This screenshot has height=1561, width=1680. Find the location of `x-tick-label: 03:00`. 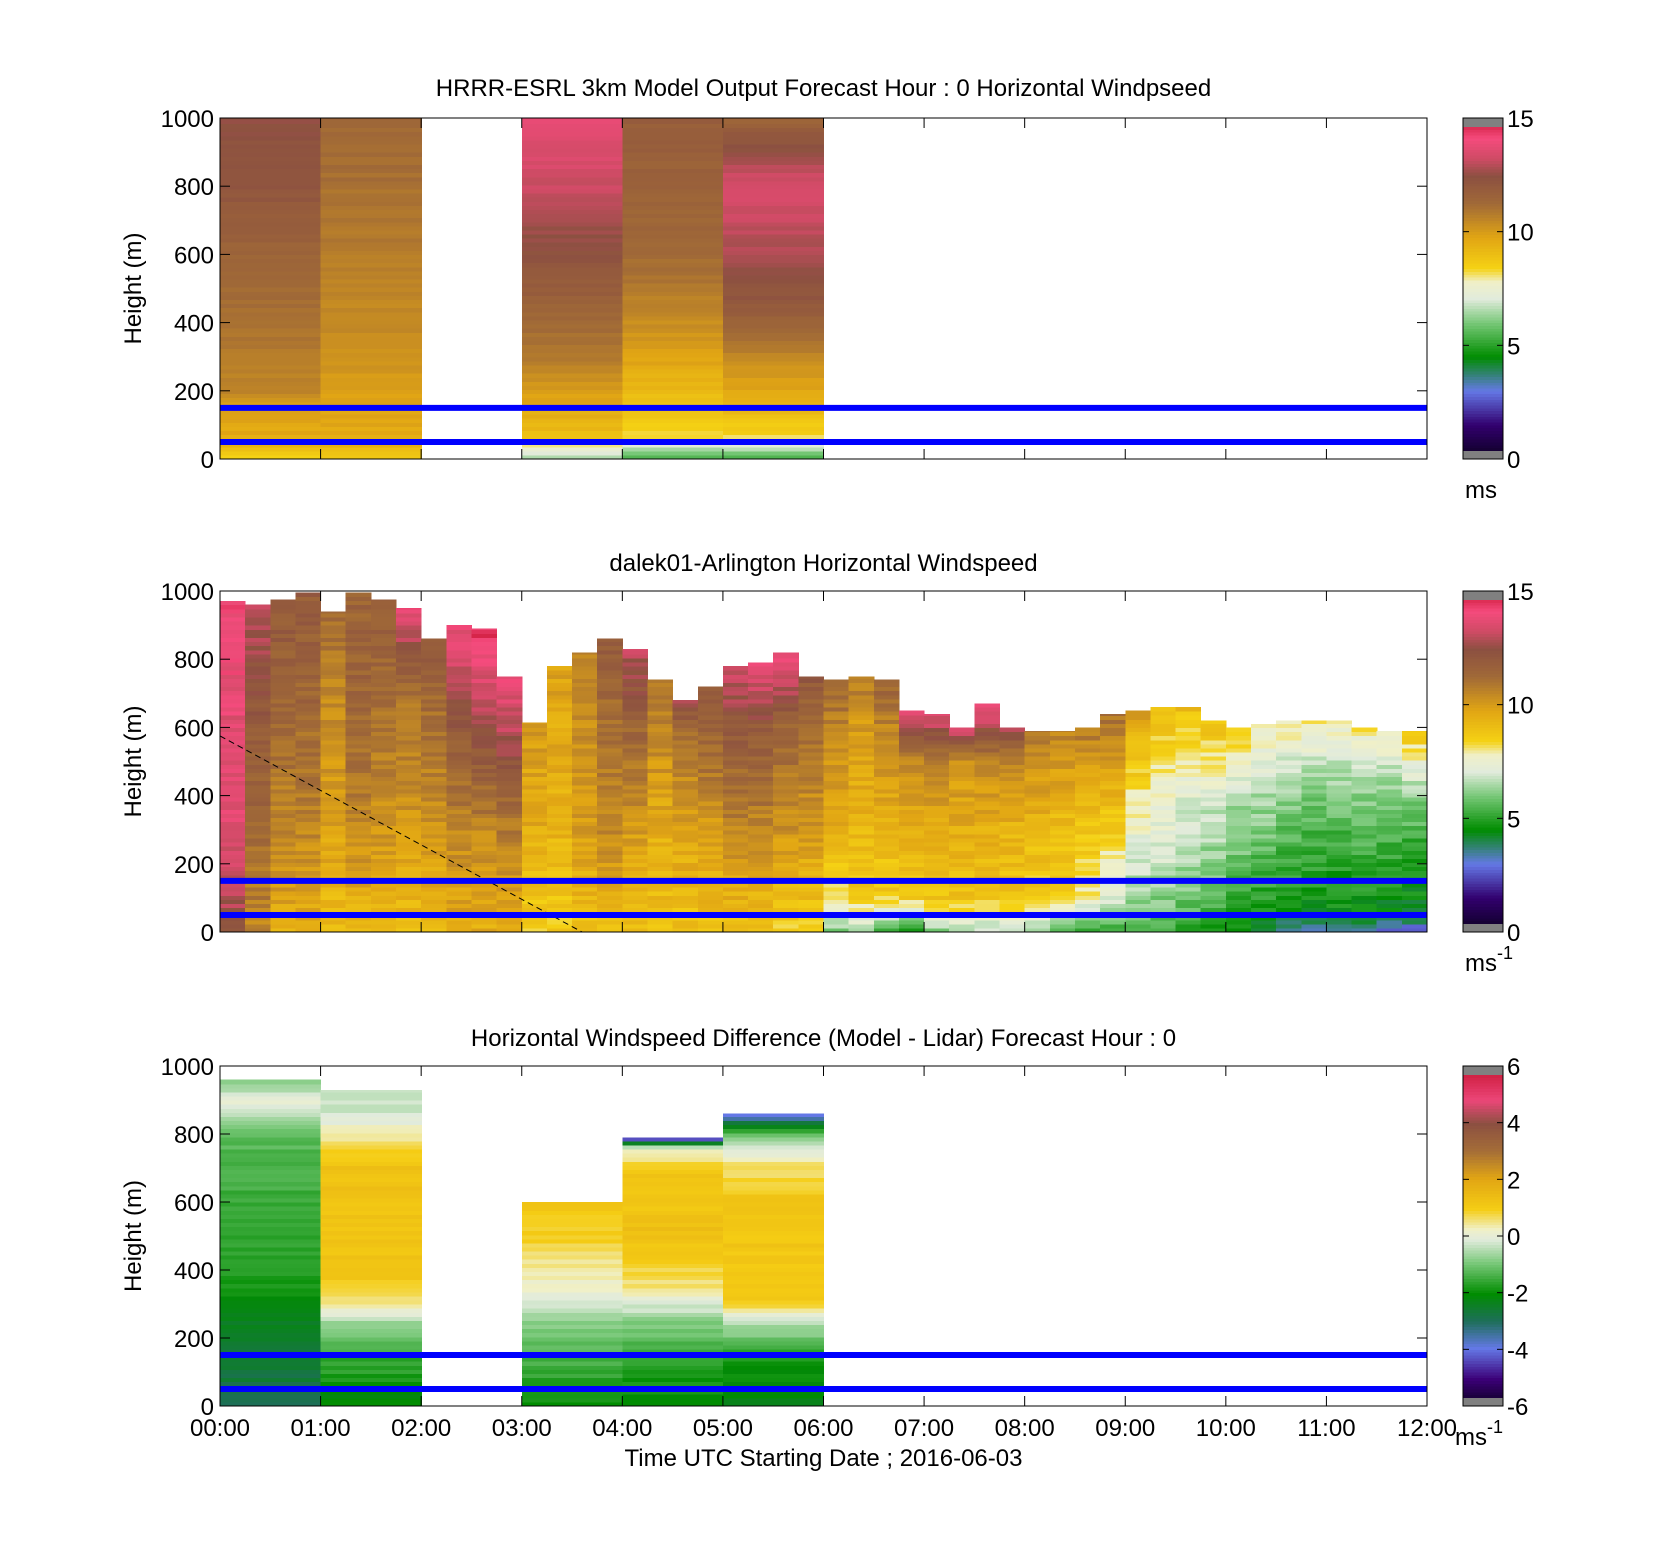

x-tick-label: 03:00 is located at coordinates (522, 1428).